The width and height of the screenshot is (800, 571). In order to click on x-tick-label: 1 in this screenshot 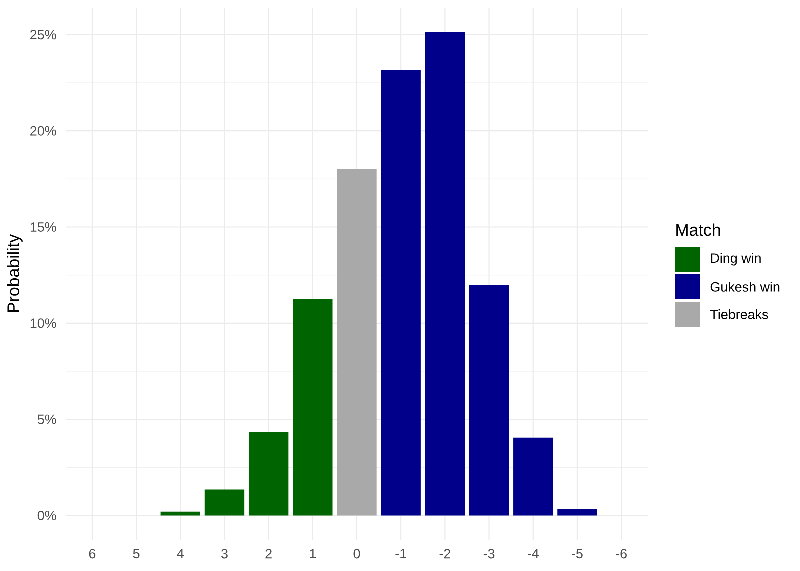, I will do `click(313, 553)`.